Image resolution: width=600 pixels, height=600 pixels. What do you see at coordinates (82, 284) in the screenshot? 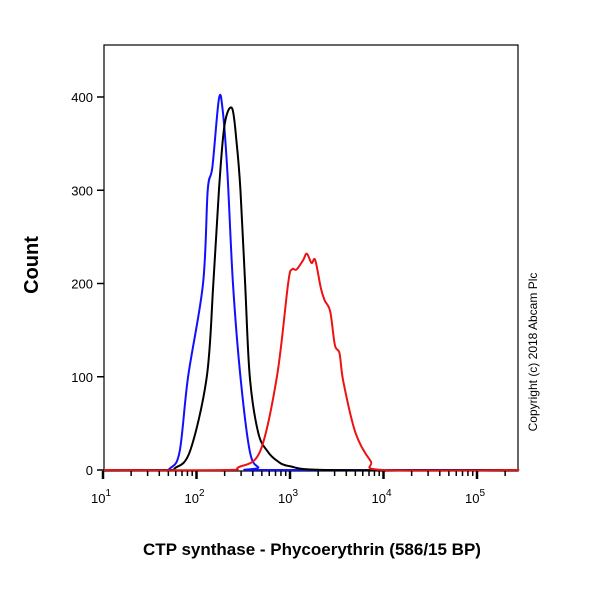
I see `y-tick-label: 200` at bounding box center [82, 284].